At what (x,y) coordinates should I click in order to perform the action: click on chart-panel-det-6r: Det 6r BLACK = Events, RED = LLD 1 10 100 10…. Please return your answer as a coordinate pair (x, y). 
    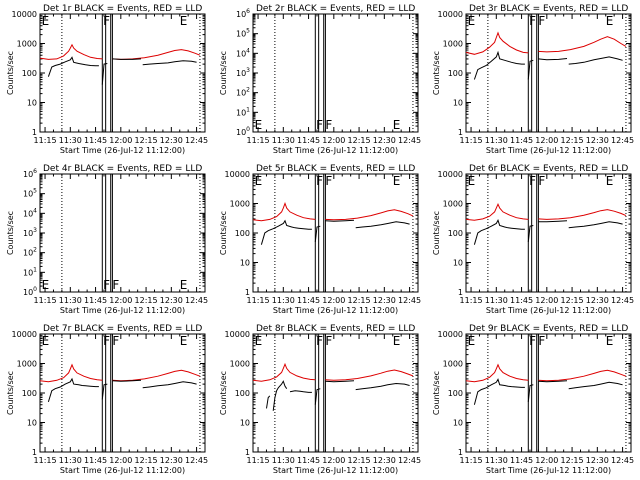
    Looking at the image, I should click on (533, 239).